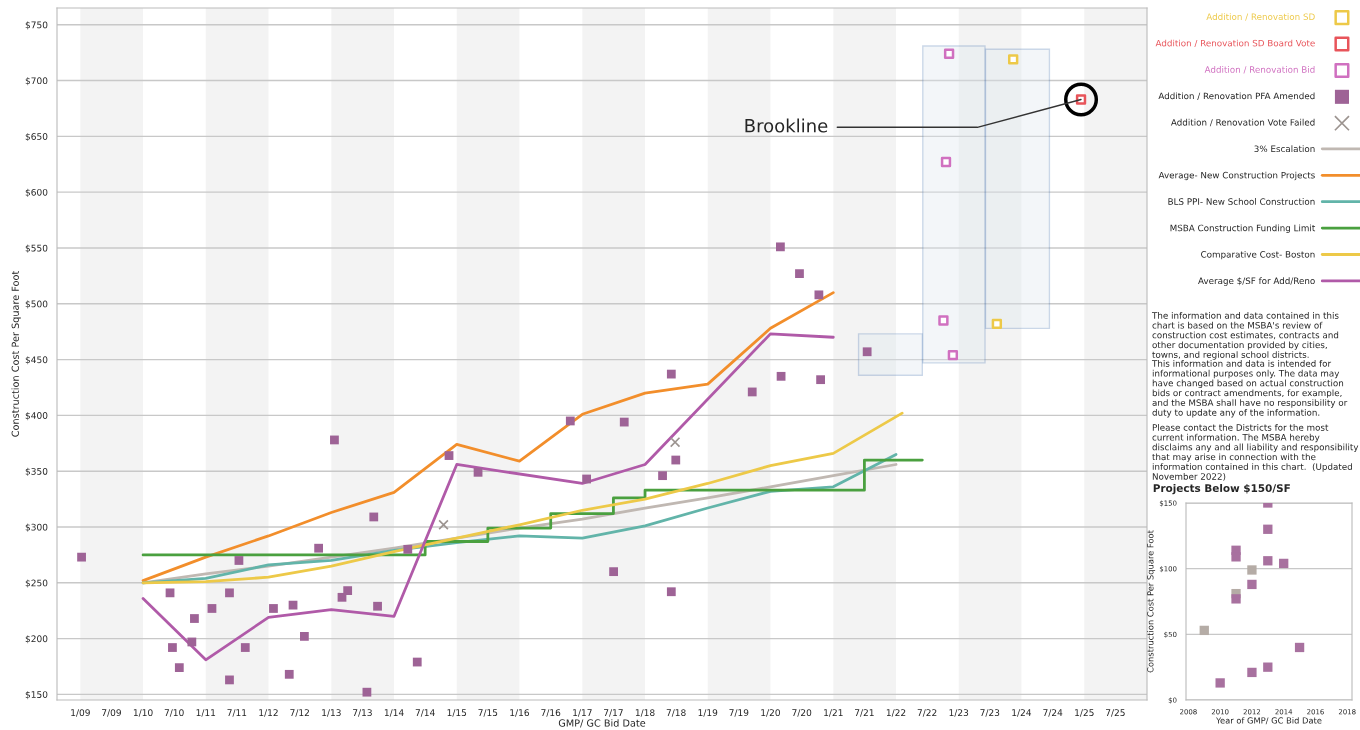 Image resolution: width=1360 pixels, height=730 pixels. I want to click on legend-label: 3% Escalation, so click(1284, 149).